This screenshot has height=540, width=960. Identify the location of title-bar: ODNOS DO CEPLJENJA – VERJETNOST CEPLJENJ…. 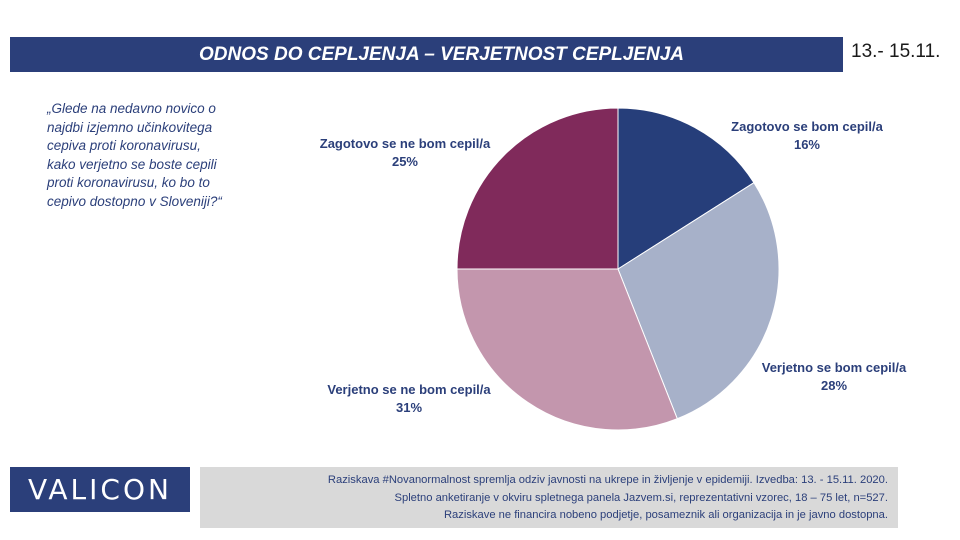
(426, 54).